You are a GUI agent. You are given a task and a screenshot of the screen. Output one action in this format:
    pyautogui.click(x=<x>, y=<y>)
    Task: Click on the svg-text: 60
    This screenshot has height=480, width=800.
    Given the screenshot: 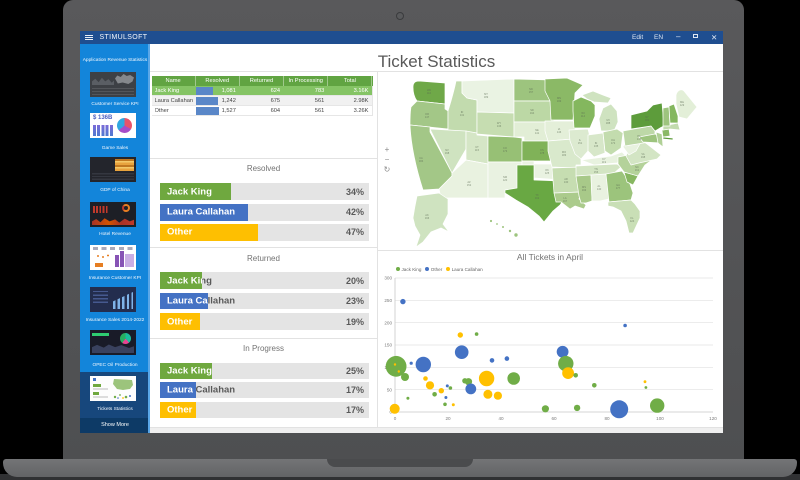 What is the action you would take?
    pyautogui.click(x=554, y=418)
    